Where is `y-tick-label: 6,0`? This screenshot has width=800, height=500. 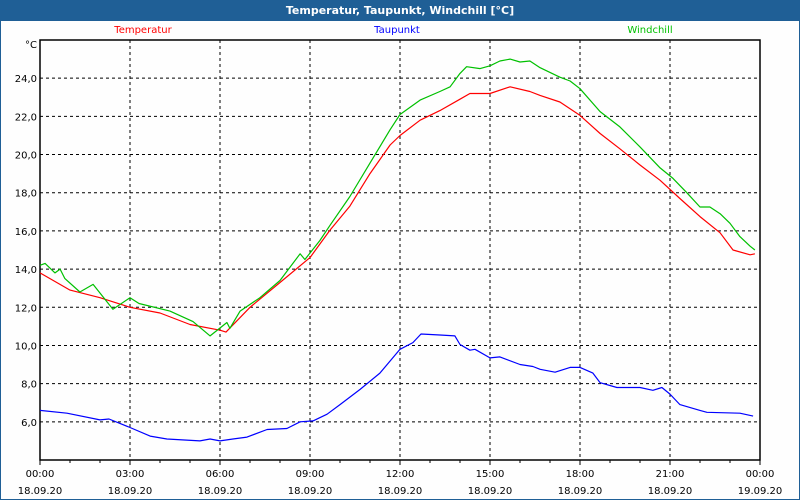 y-tick-label: 6,0 is located at coordinates (29, 423).